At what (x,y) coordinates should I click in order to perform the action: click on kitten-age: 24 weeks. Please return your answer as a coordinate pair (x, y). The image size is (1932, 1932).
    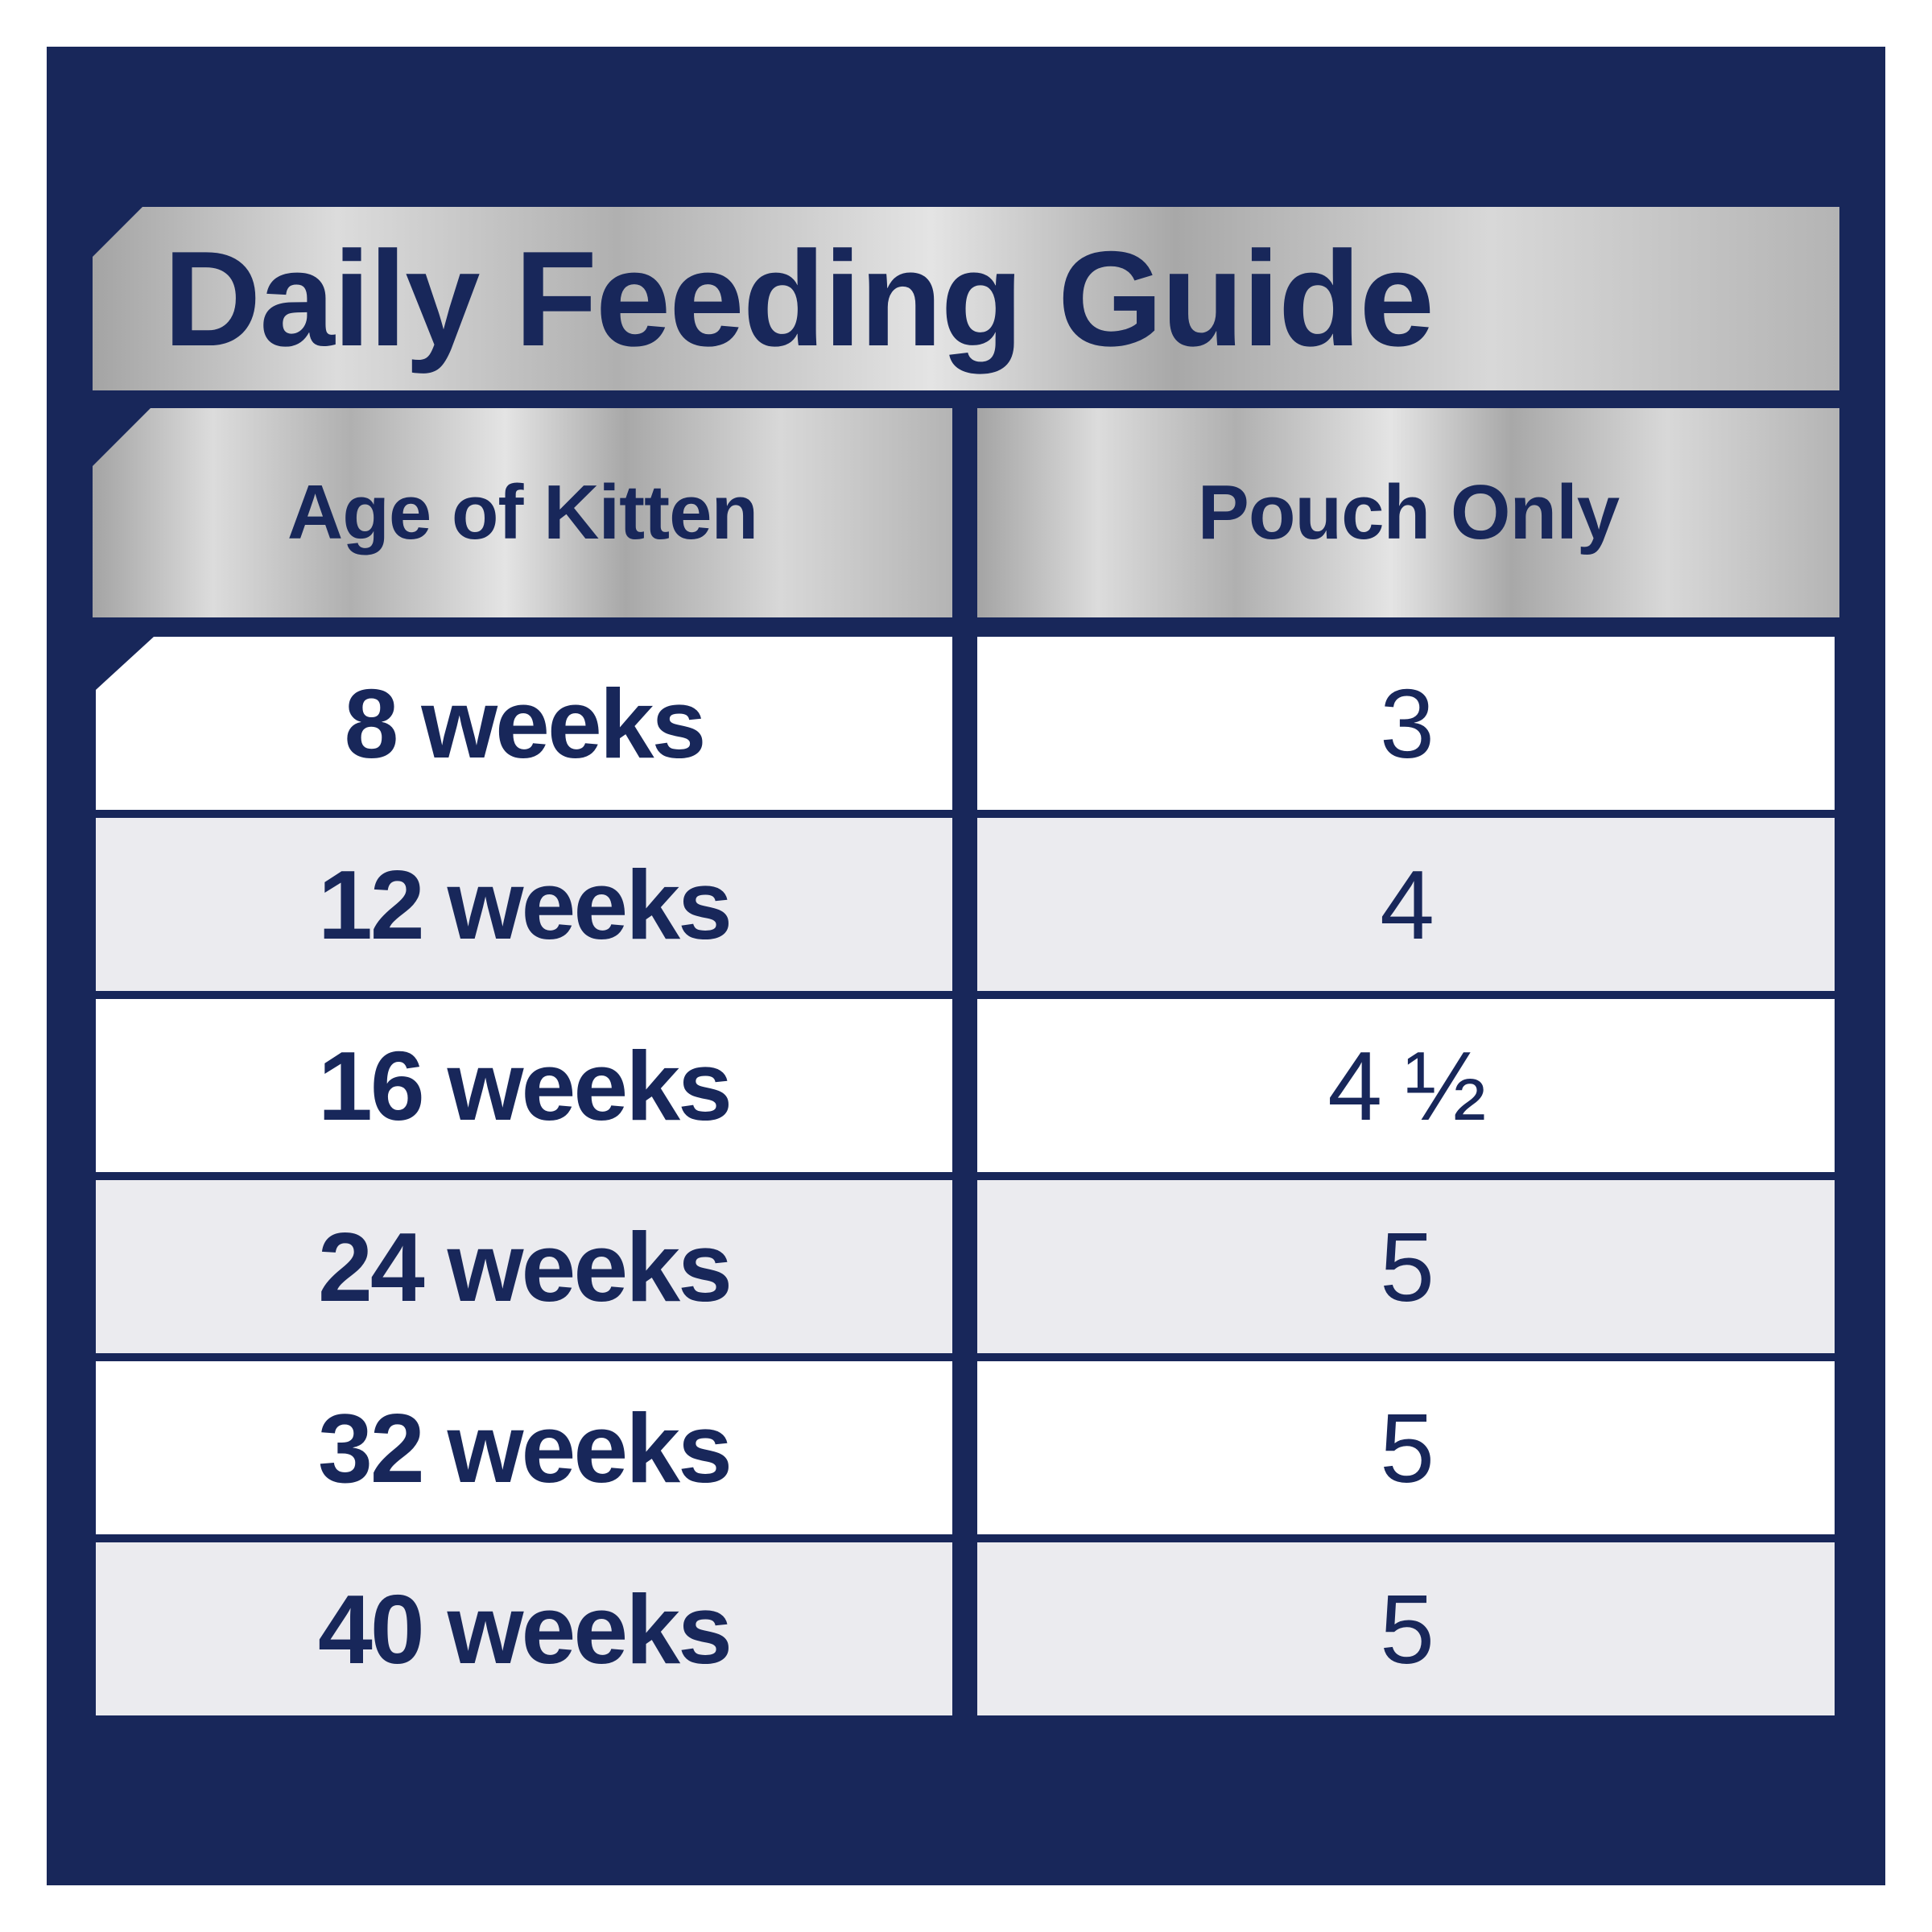
    Looking at the image, I should click on (524, 1266).